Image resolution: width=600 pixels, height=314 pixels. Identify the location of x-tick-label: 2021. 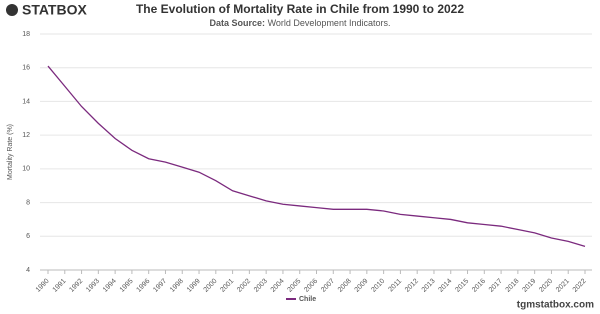
(563, 286).